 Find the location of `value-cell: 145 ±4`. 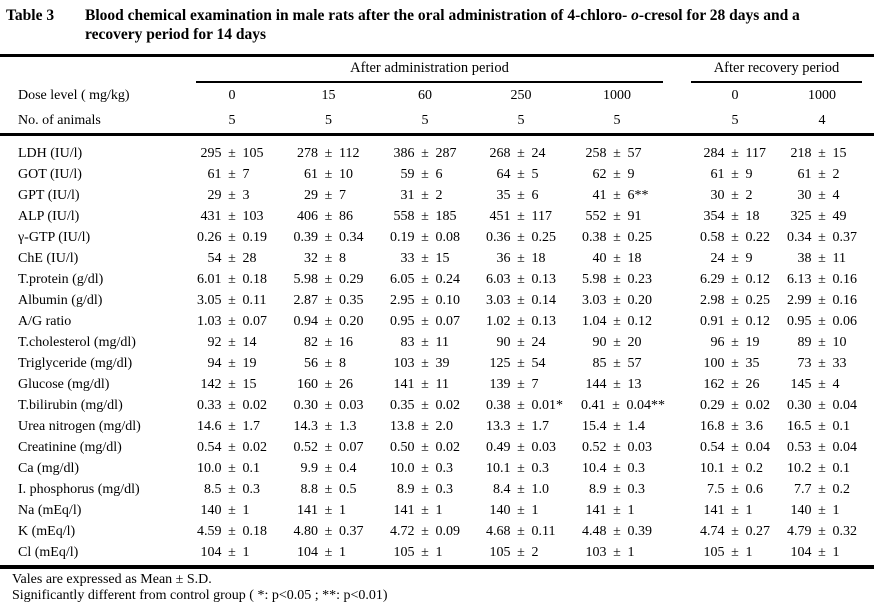

value-cell: 145 ±4 is located at coordinates (822, 384).